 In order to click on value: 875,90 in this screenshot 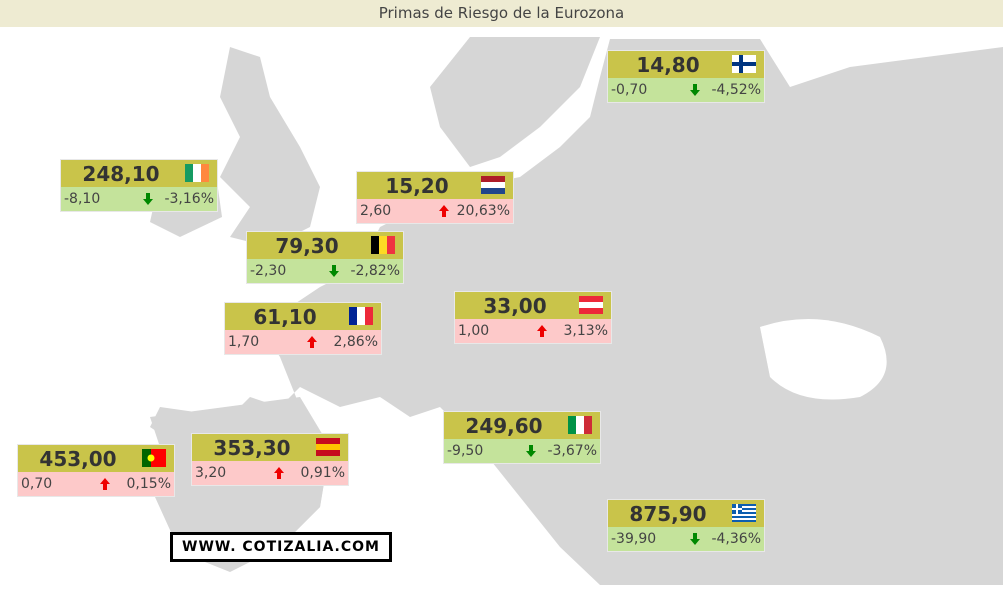, I will do `click(668, 514)`.